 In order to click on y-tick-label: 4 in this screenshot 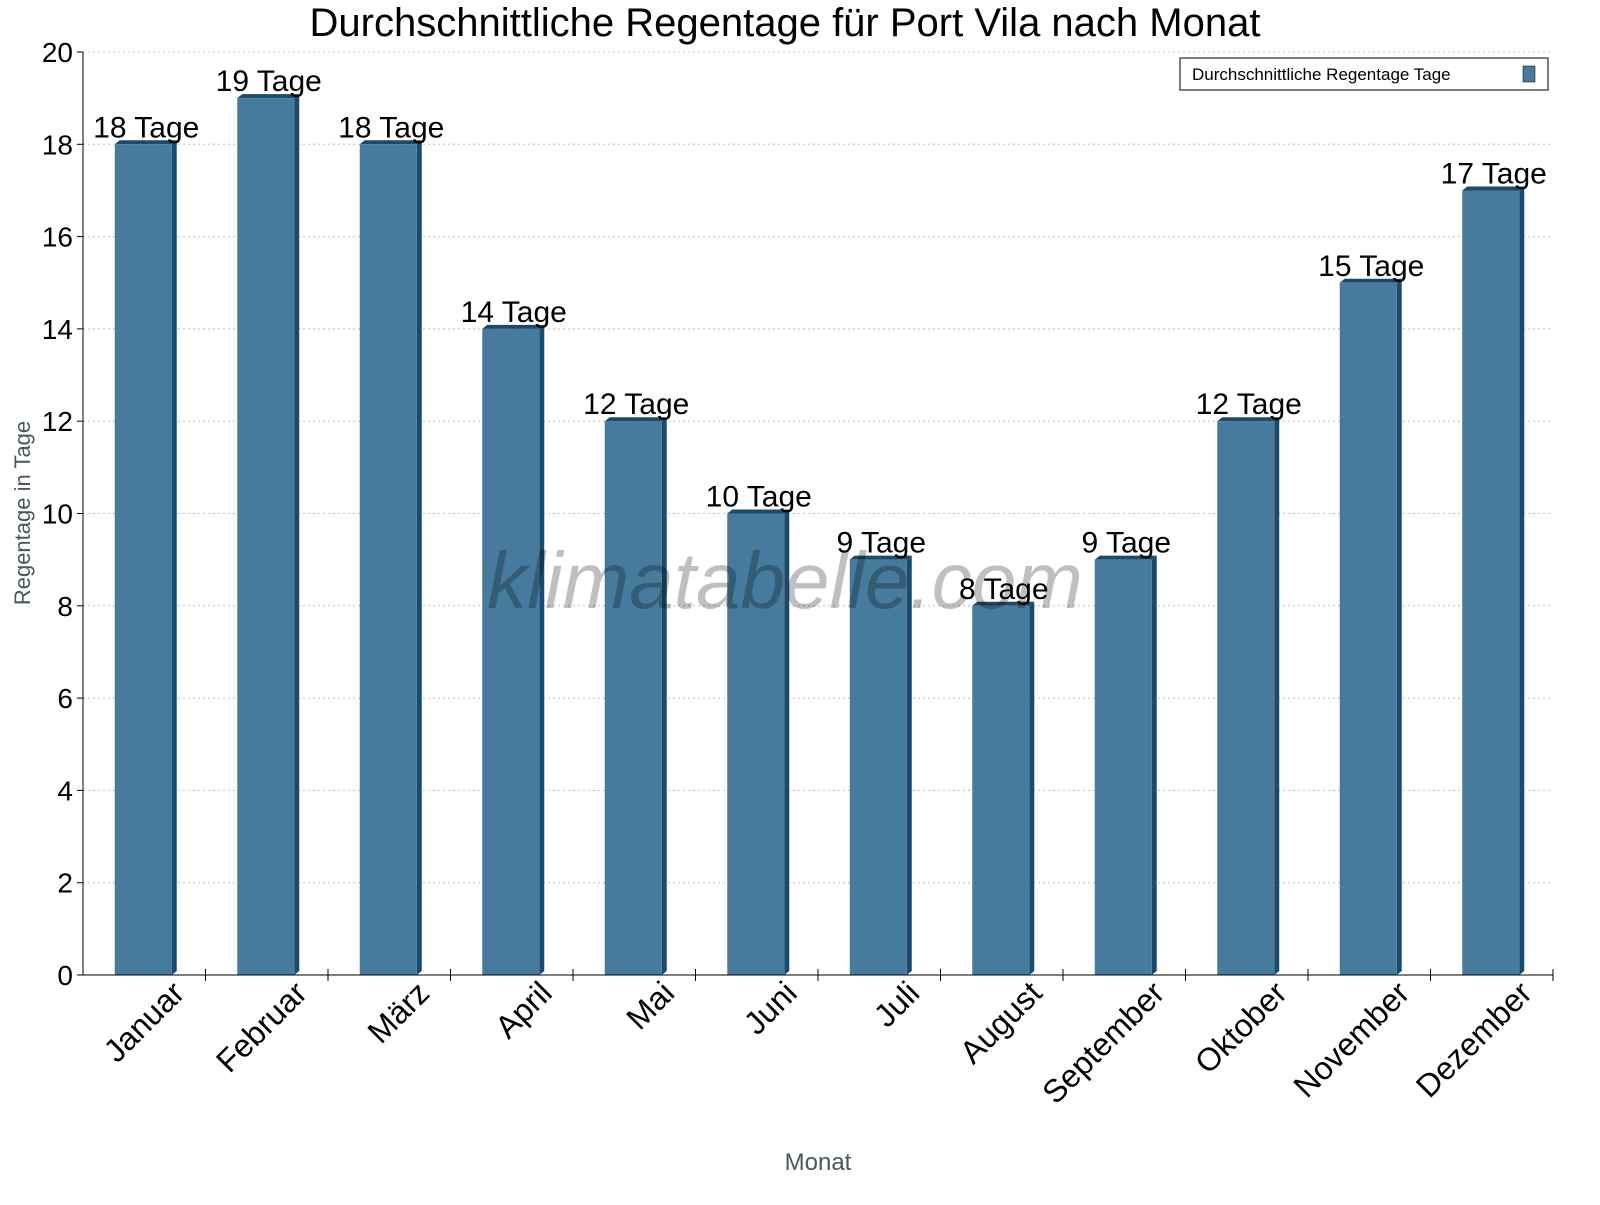, I will do `click(65, 790)`.